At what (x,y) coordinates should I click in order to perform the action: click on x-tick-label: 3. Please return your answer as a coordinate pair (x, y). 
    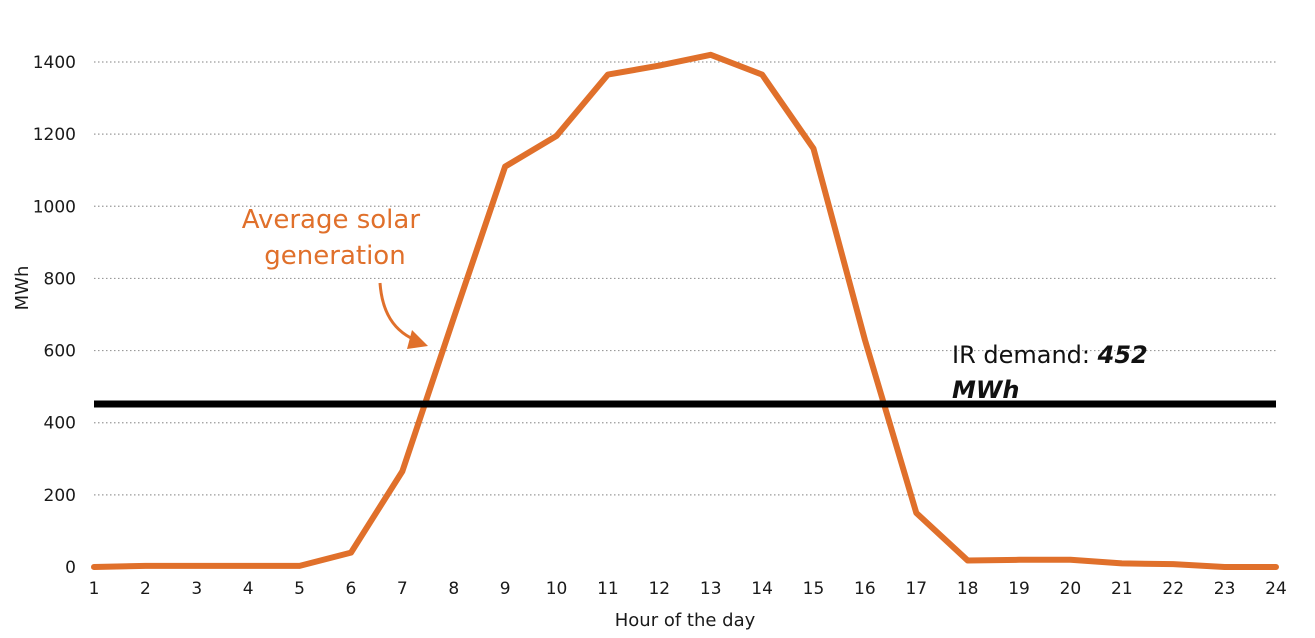
    Looking at the image, I should click on (196, 589).